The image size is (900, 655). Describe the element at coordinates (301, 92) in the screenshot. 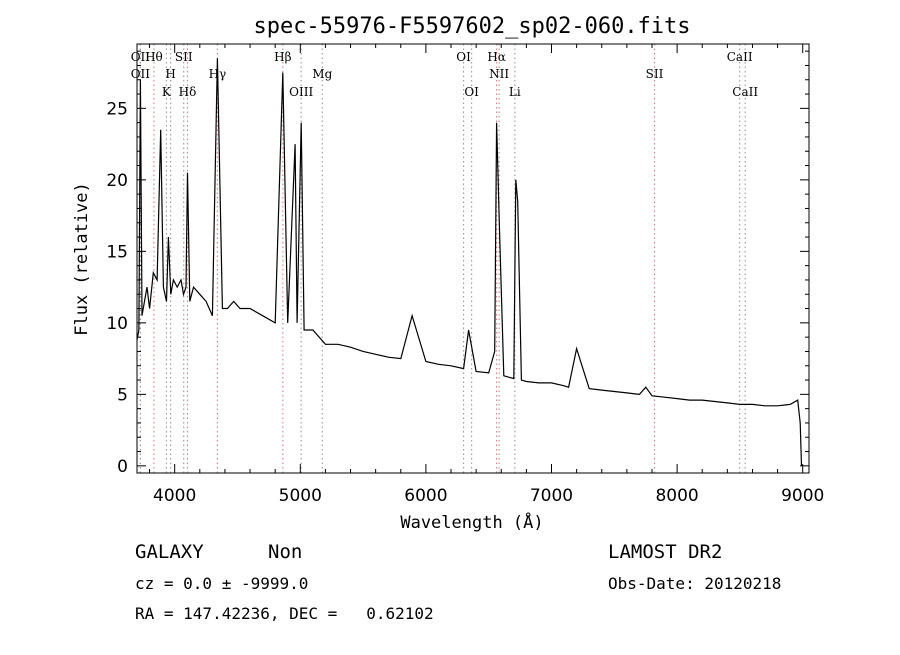

I see `line-label: OIII` at that location.